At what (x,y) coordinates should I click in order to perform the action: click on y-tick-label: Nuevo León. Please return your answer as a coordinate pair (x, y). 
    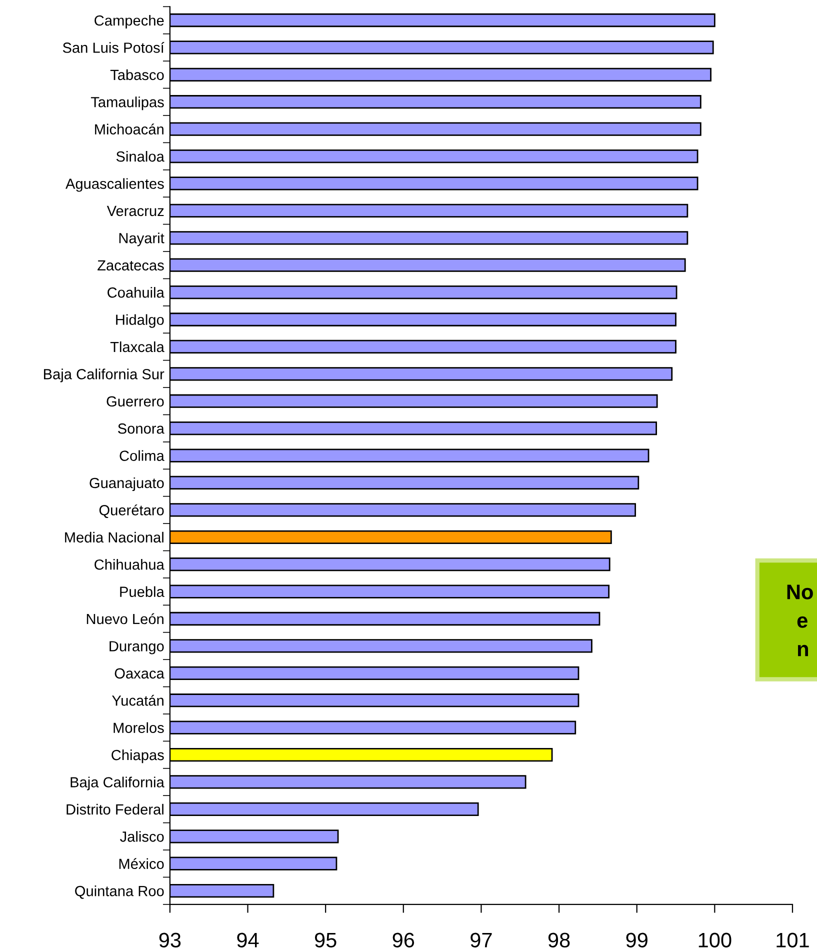
    Looking at the image, I should click on (125, 618).